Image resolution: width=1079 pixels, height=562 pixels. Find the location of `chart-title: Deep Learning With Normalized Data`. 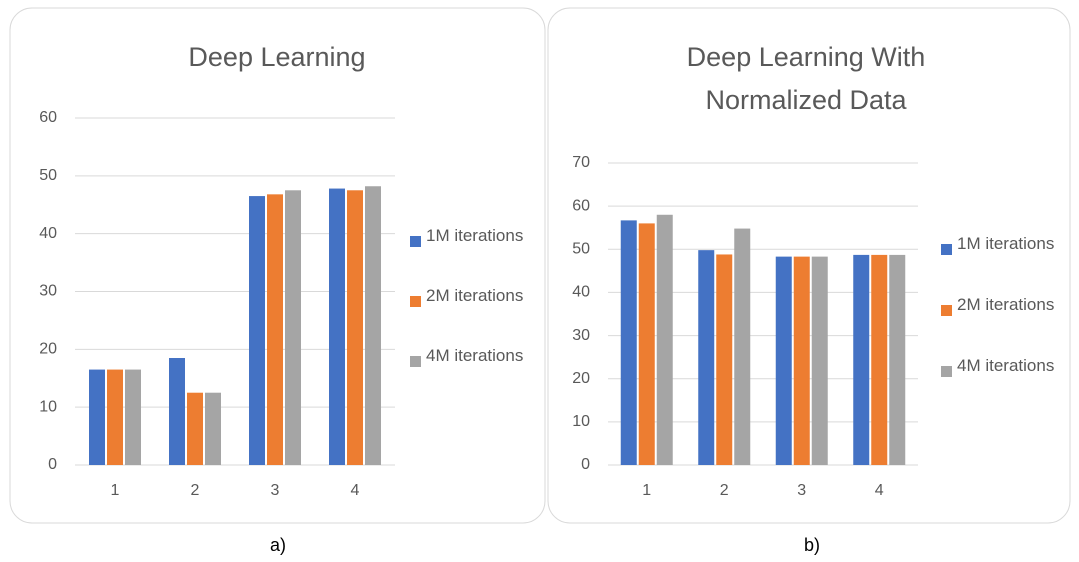

chart-title: Deep Learning With Normalized Data is located at coordinates (806, 78).